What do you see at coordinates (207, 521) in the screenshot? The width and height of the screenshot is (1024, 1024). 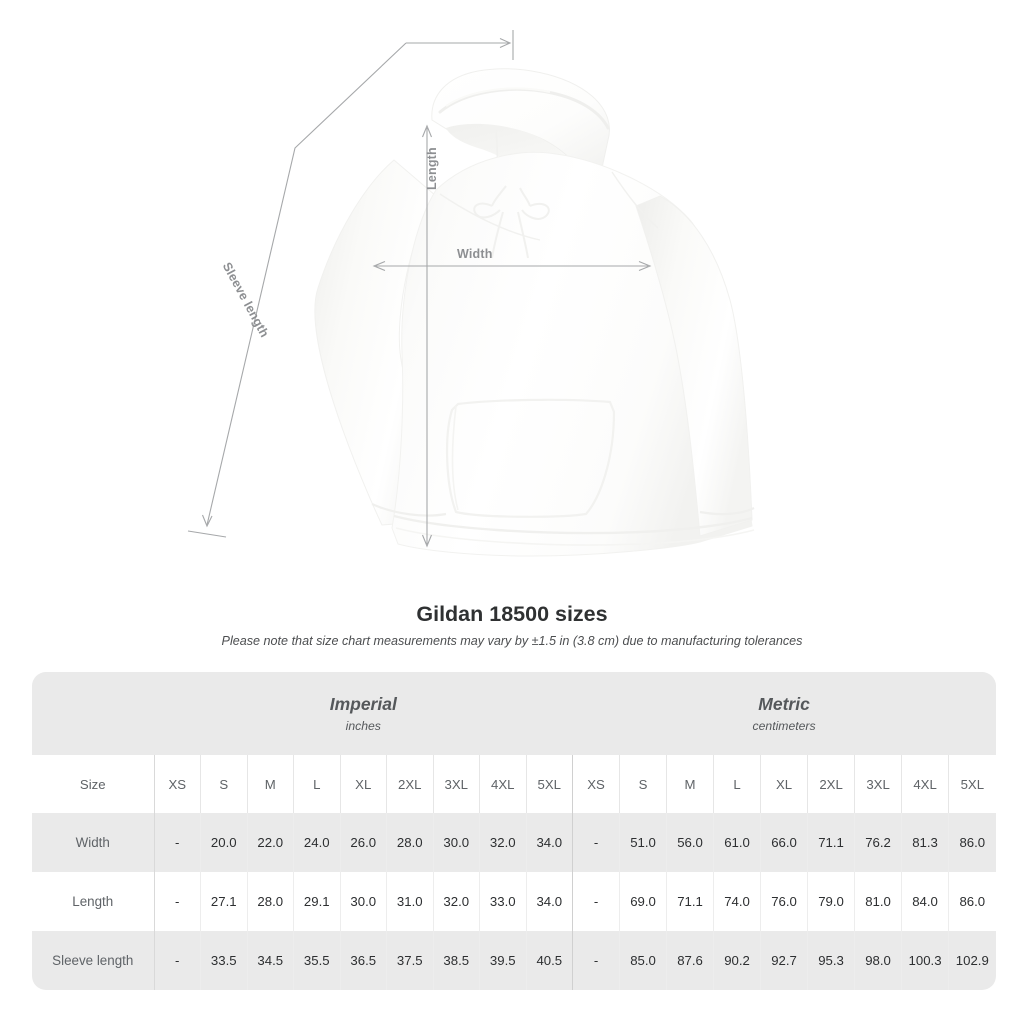 I see `sleeve-arrowhead` at bounding box center [207, 521].